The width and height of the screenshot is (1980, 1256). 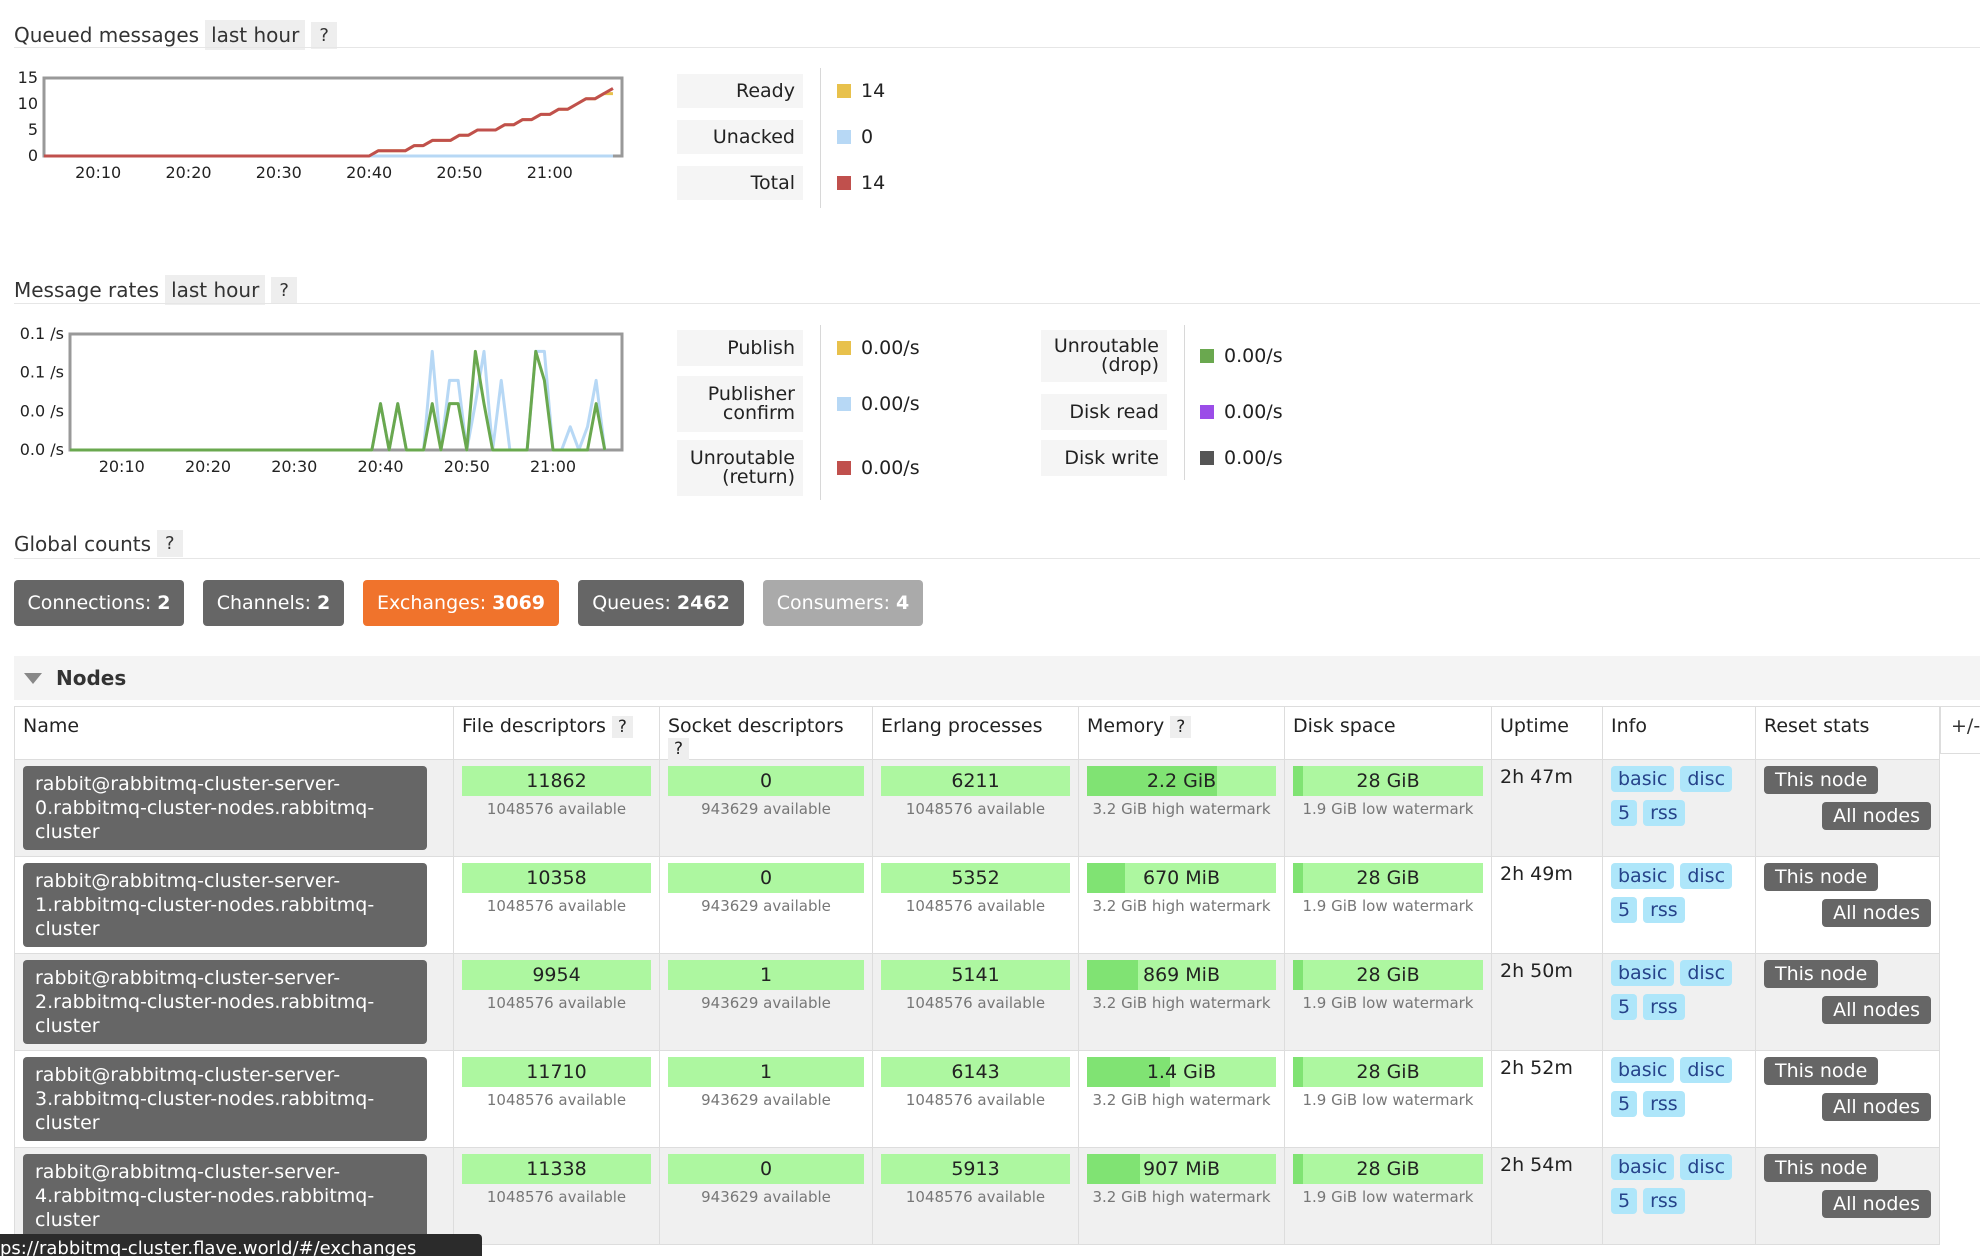 I want to click on memory-bar: 869 MiB, so click(x=1181, y=975).